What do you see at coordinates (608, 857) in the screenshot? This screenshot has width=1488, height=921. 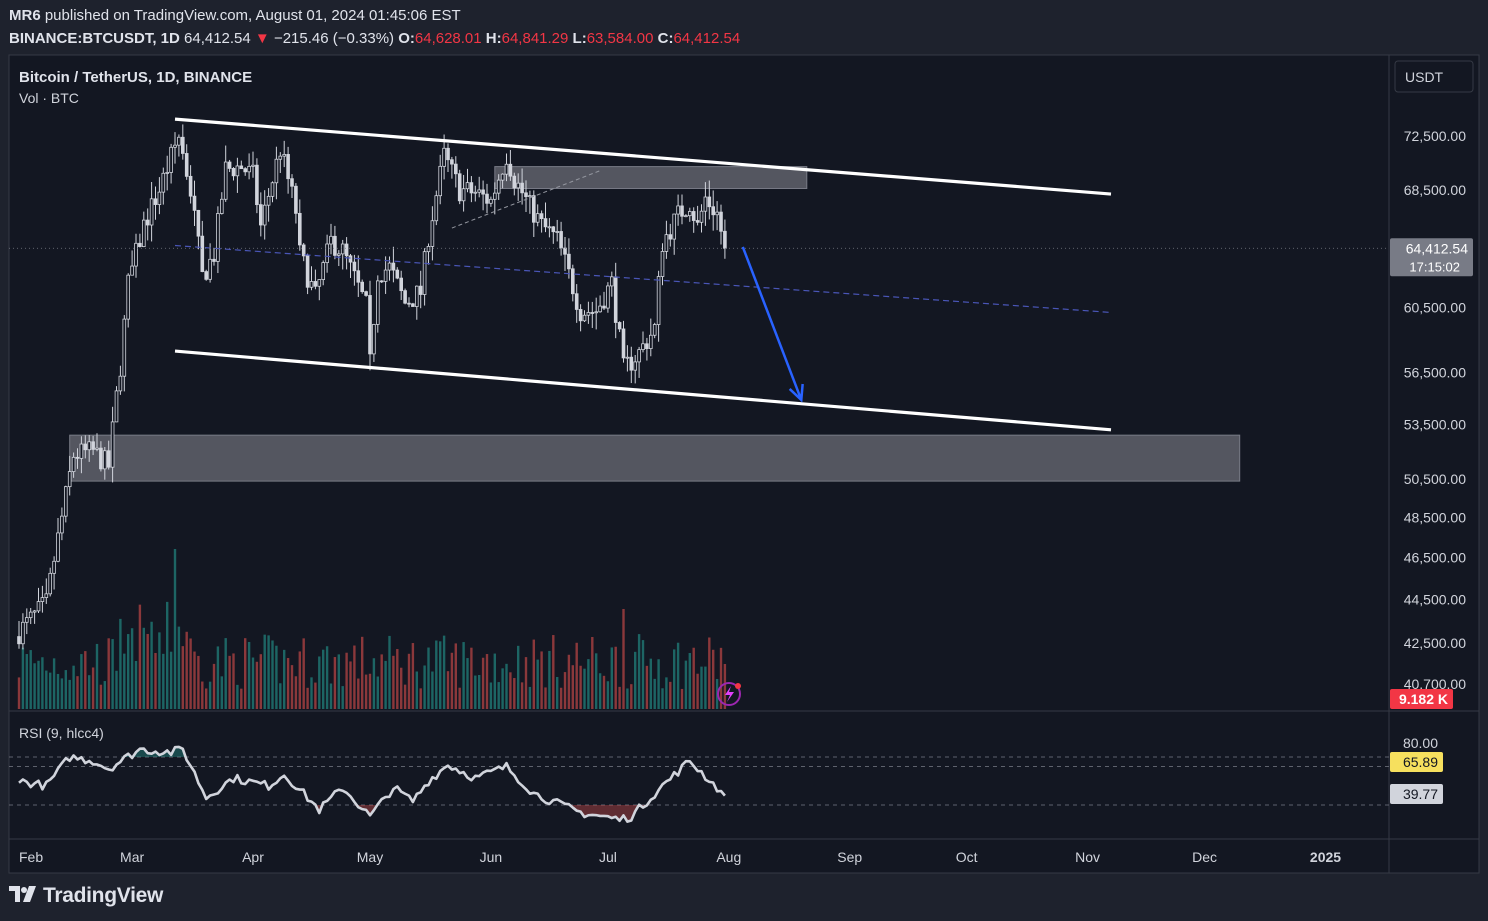 I see `time-tick-label: Jul` at bounding box center [608, 857].